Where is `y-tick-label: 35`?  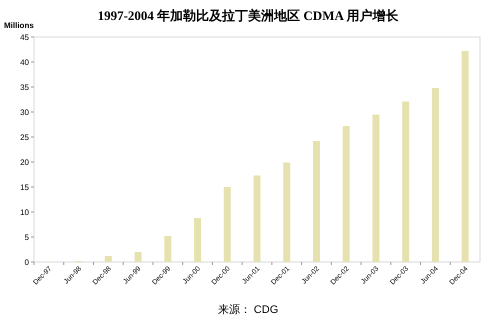
y-tick-label: 35 is located at coordinates (25, 87).